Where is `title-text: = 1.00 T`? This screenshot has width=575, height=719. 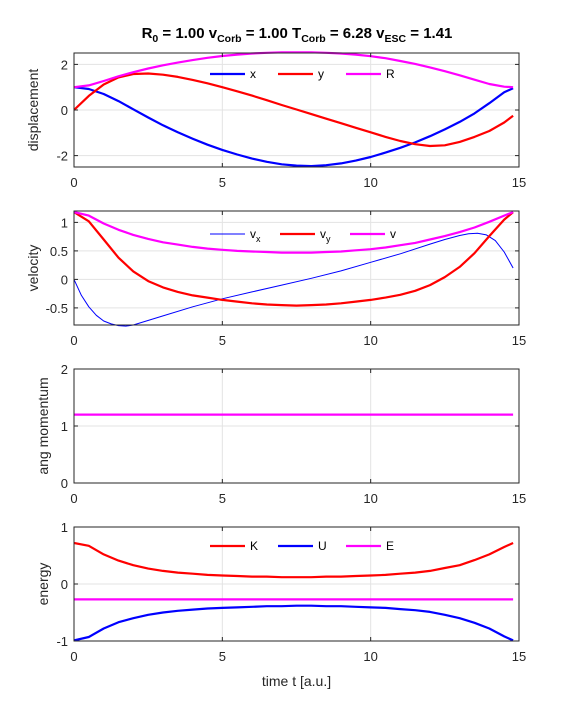
title-text: = 1.00 T is located at coordinates (272, 33).